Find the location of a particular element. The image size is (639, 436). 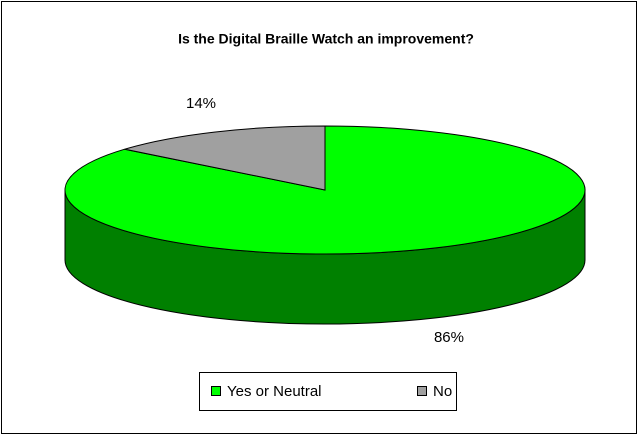

legend-label: No is located at coordinates (442, 391).